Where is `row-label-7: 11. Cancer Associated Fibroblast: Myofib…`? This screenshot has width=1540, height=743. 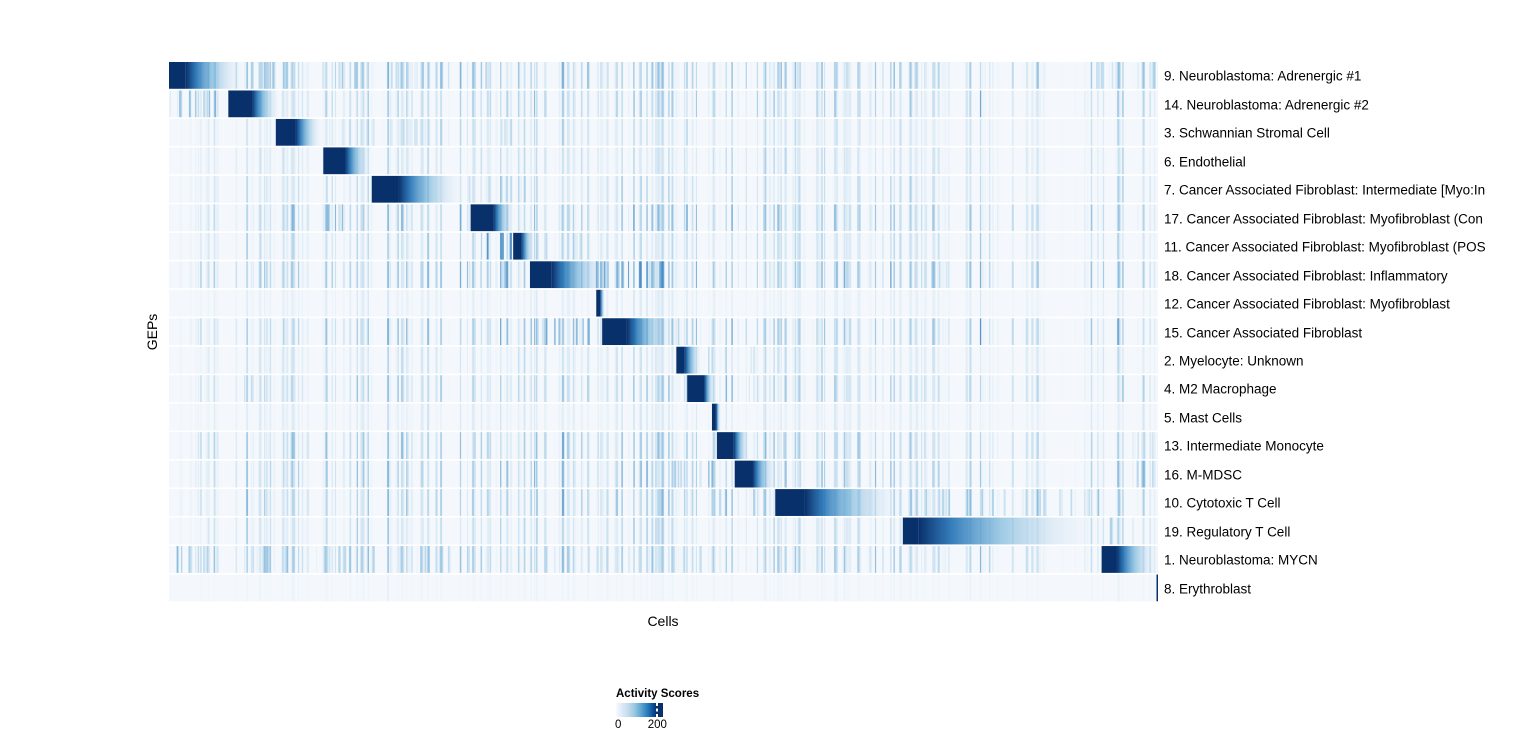 row-label-7: 11. Cancer Associated Fibroblast: Myofib… is located at coordinates (1325, 247).